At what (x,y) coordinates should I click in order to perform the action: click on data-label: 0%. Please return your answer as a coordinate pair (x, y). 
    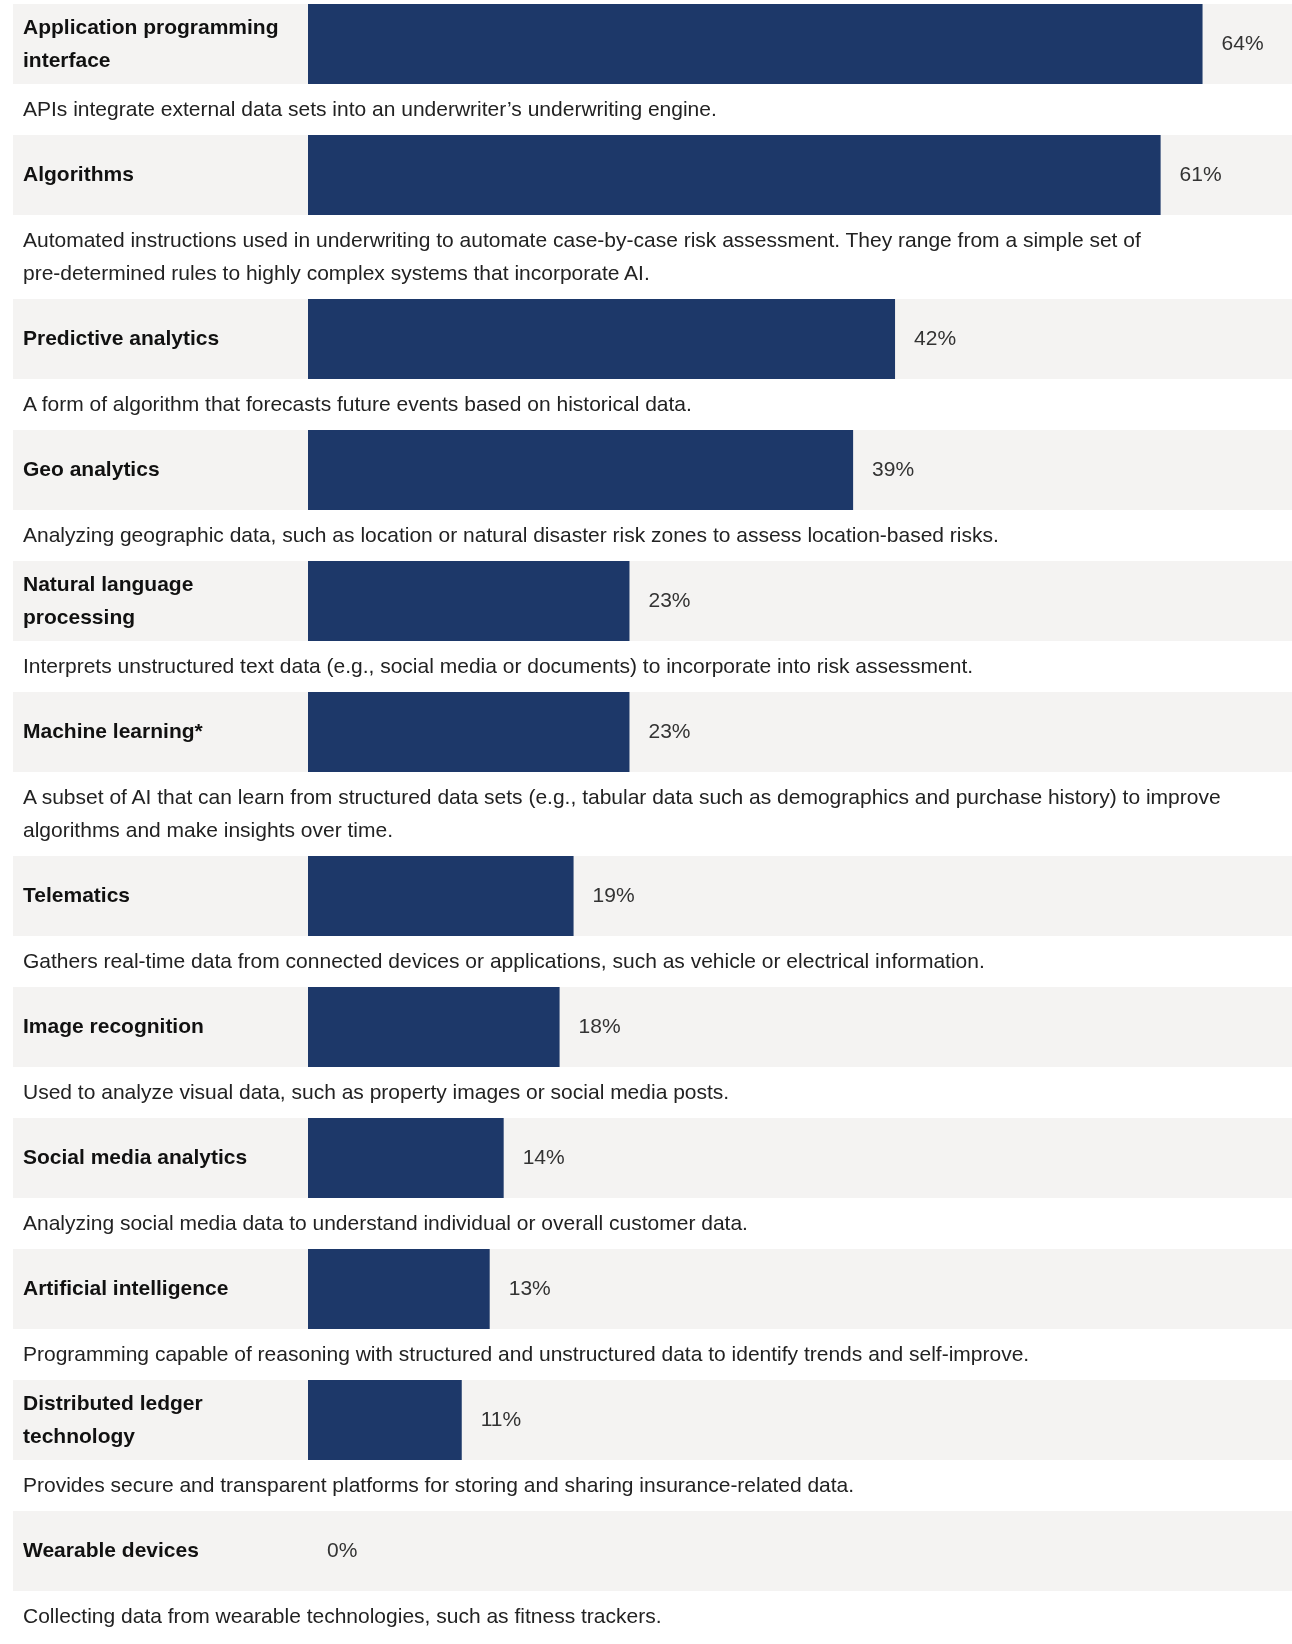
    Looking at the image, I should click on (342, 1549).